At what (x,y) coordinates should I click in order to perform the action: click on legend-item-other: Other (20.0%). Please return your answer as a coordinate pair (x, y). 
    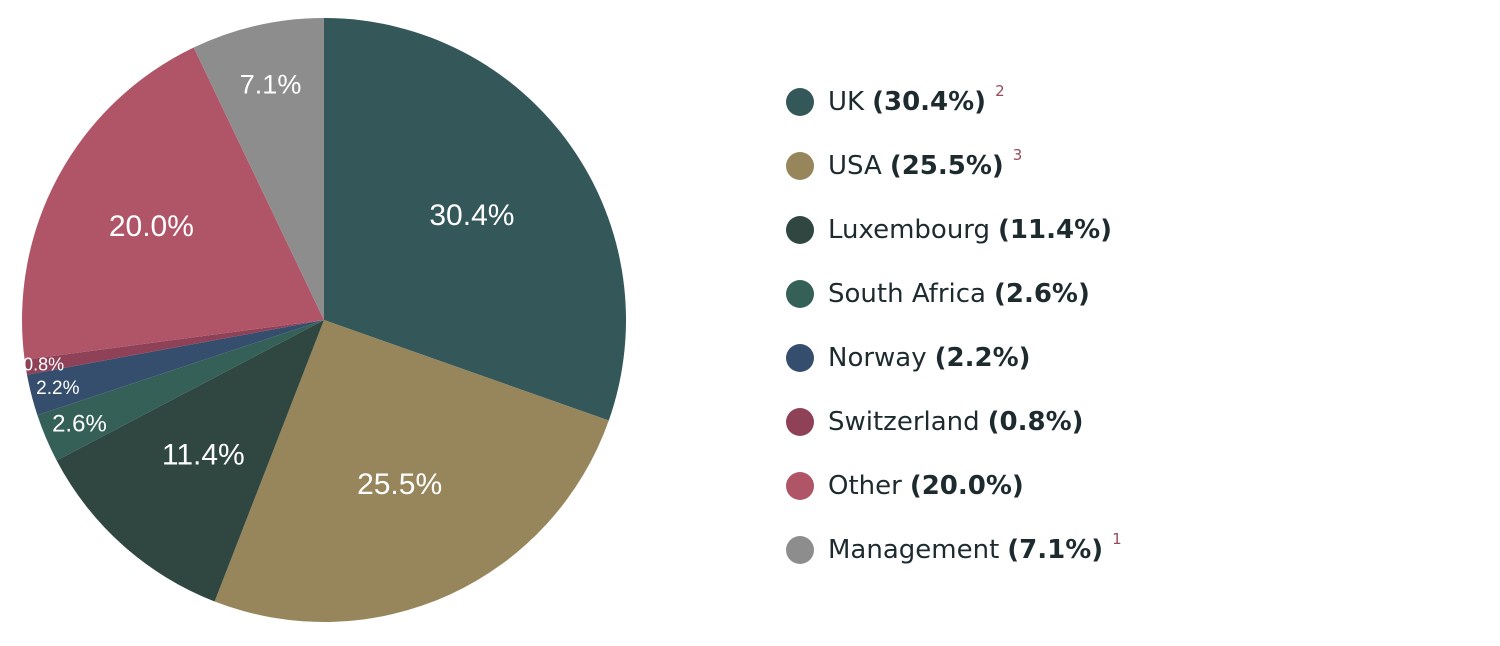
    Looking at the image, I should click on (954, 486).